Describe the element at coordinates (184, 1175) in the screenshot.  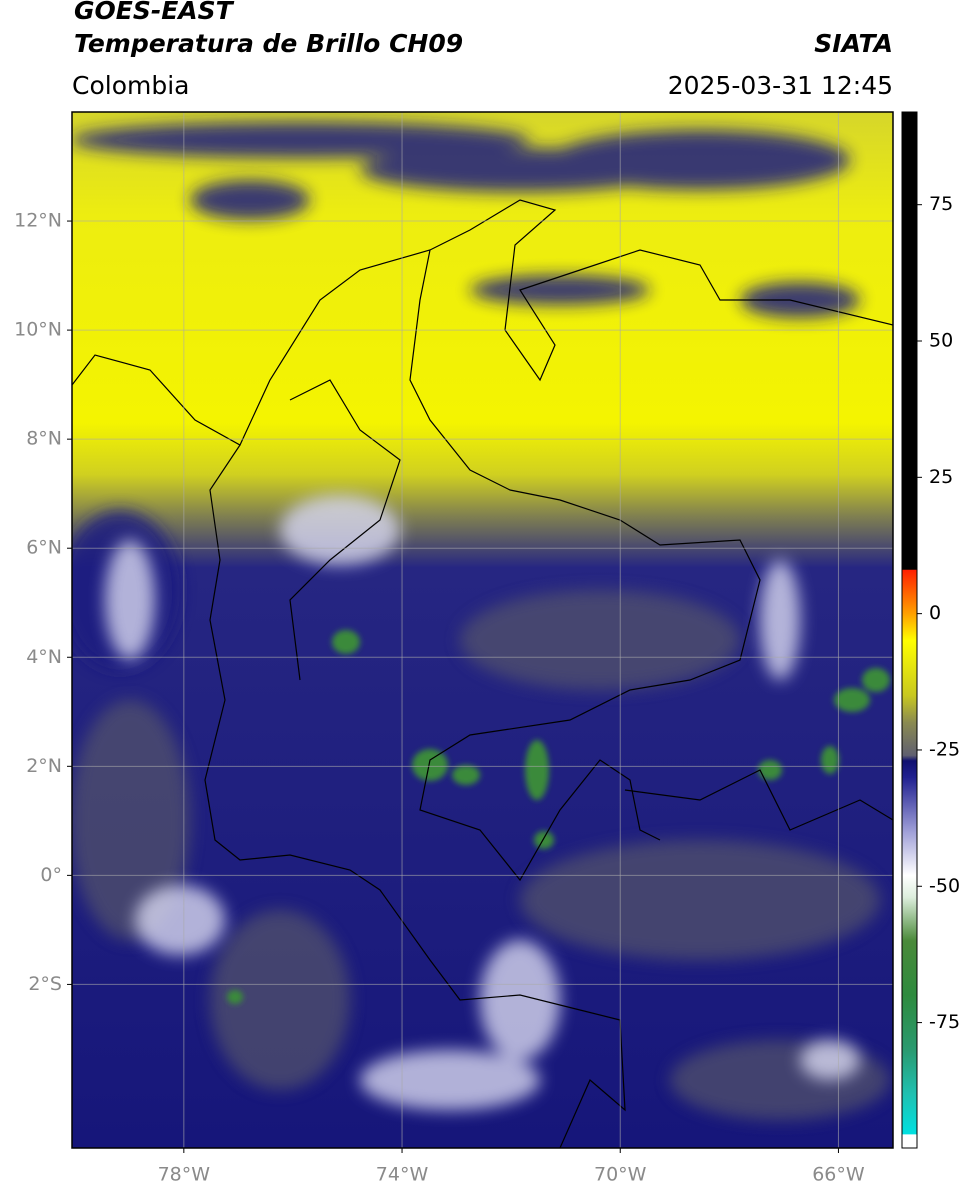
I see `x-tick-label: 78°W` at that location.